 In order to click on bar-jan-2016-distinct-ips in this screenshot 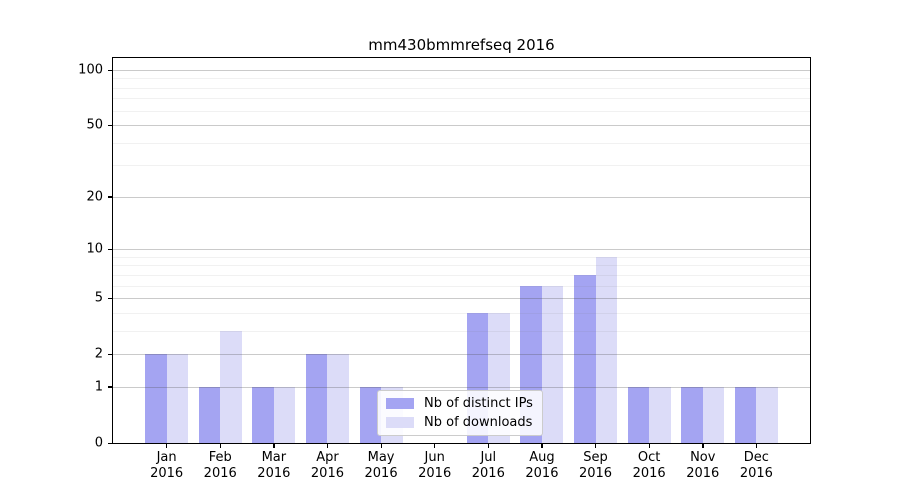, I will do `click(156, 398)`.